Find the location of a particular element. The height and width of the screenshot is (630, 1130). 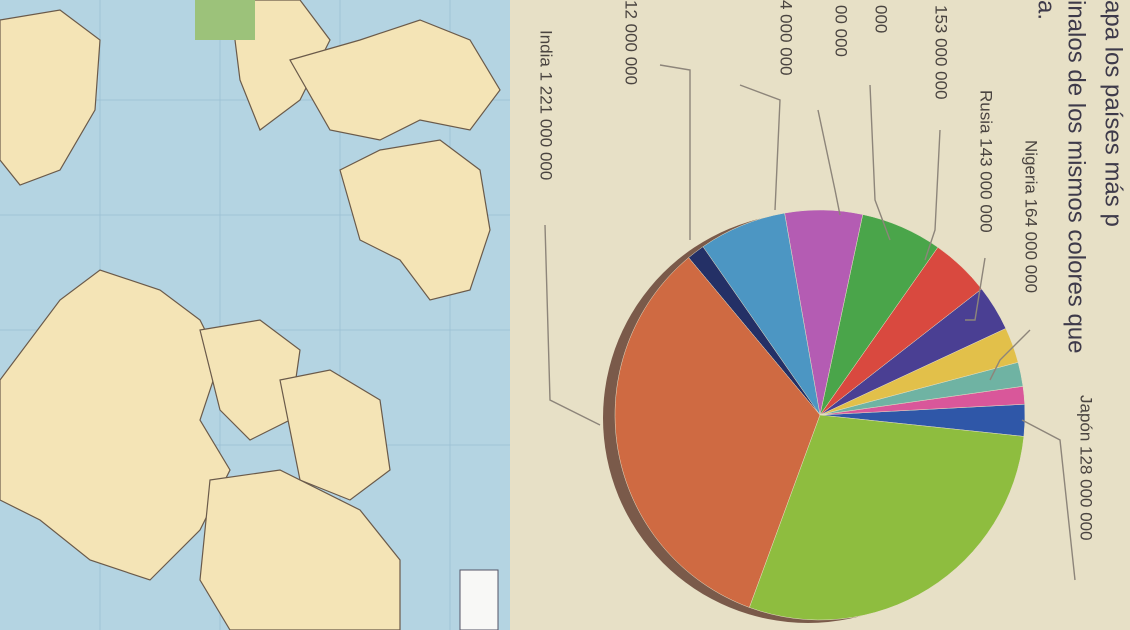

pie-label: 12 000 000 is located at coordinates (631, 42).